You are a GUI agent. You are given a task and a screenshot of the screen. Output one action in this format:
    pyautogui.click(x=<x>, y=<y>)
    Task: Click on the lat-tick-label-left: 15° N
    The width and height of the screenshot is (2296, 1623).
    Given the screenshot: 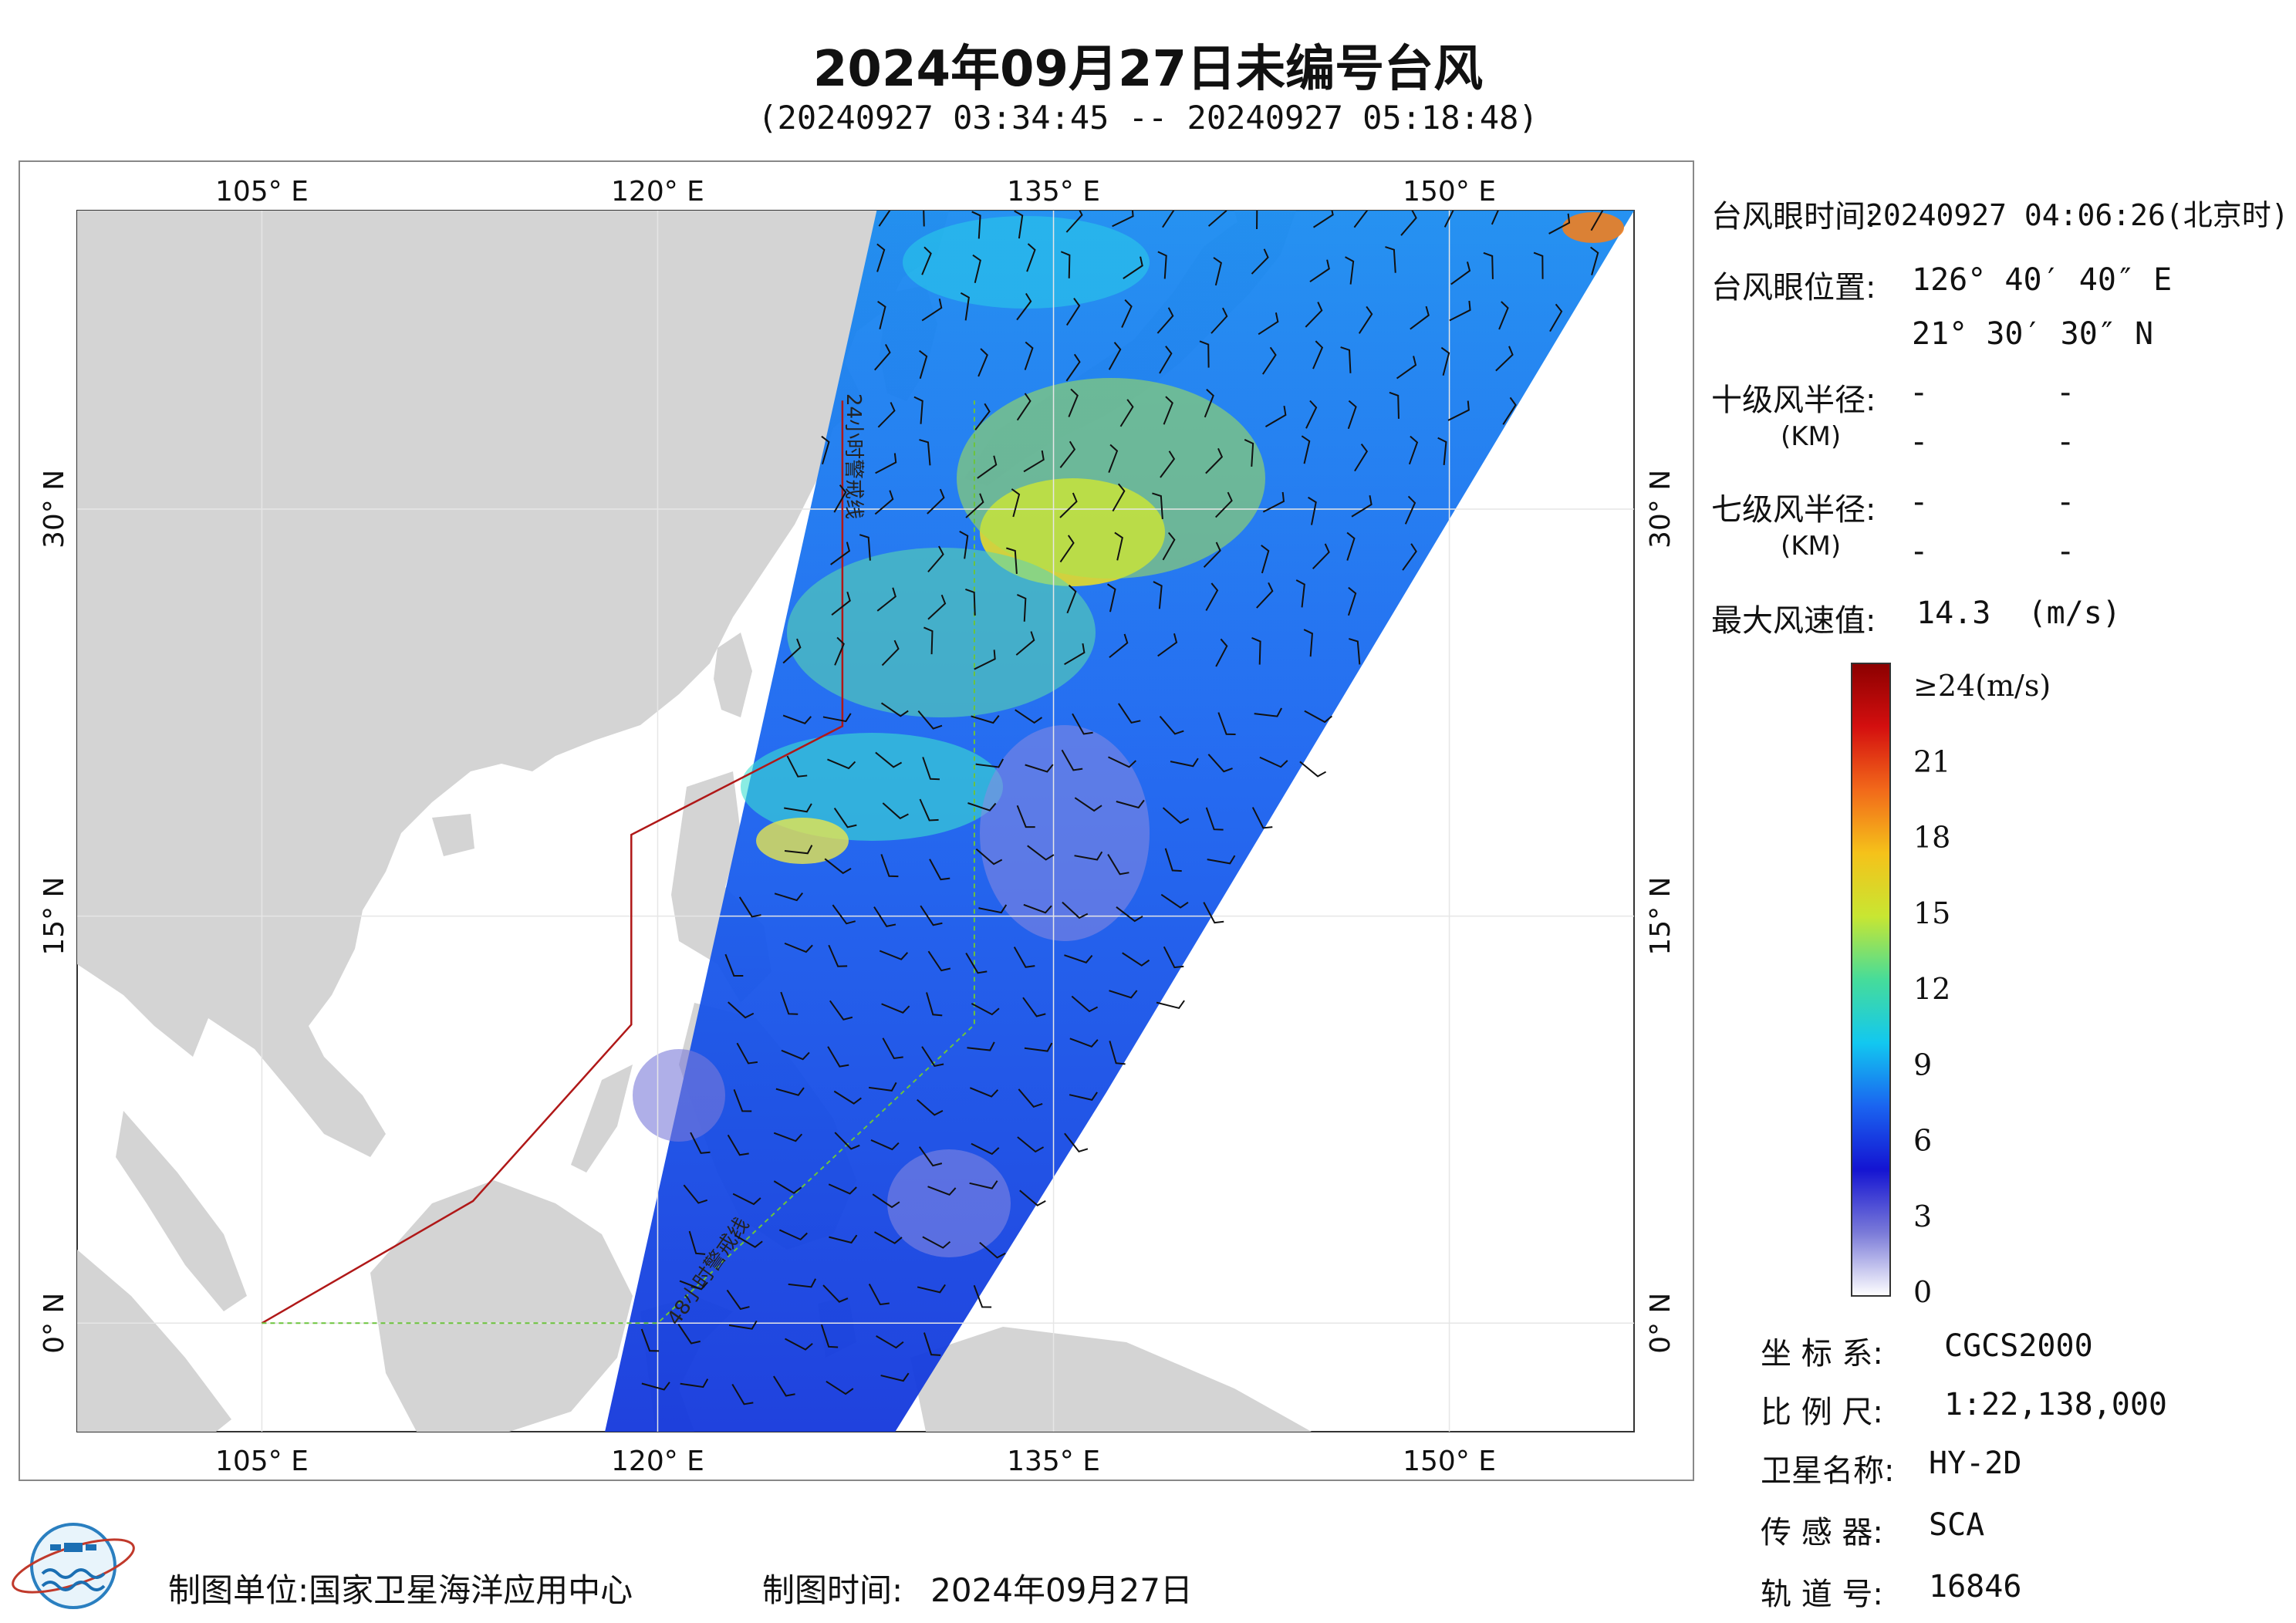 What is the action you would take?
    pyautogui.click(x=54, y=916)
    